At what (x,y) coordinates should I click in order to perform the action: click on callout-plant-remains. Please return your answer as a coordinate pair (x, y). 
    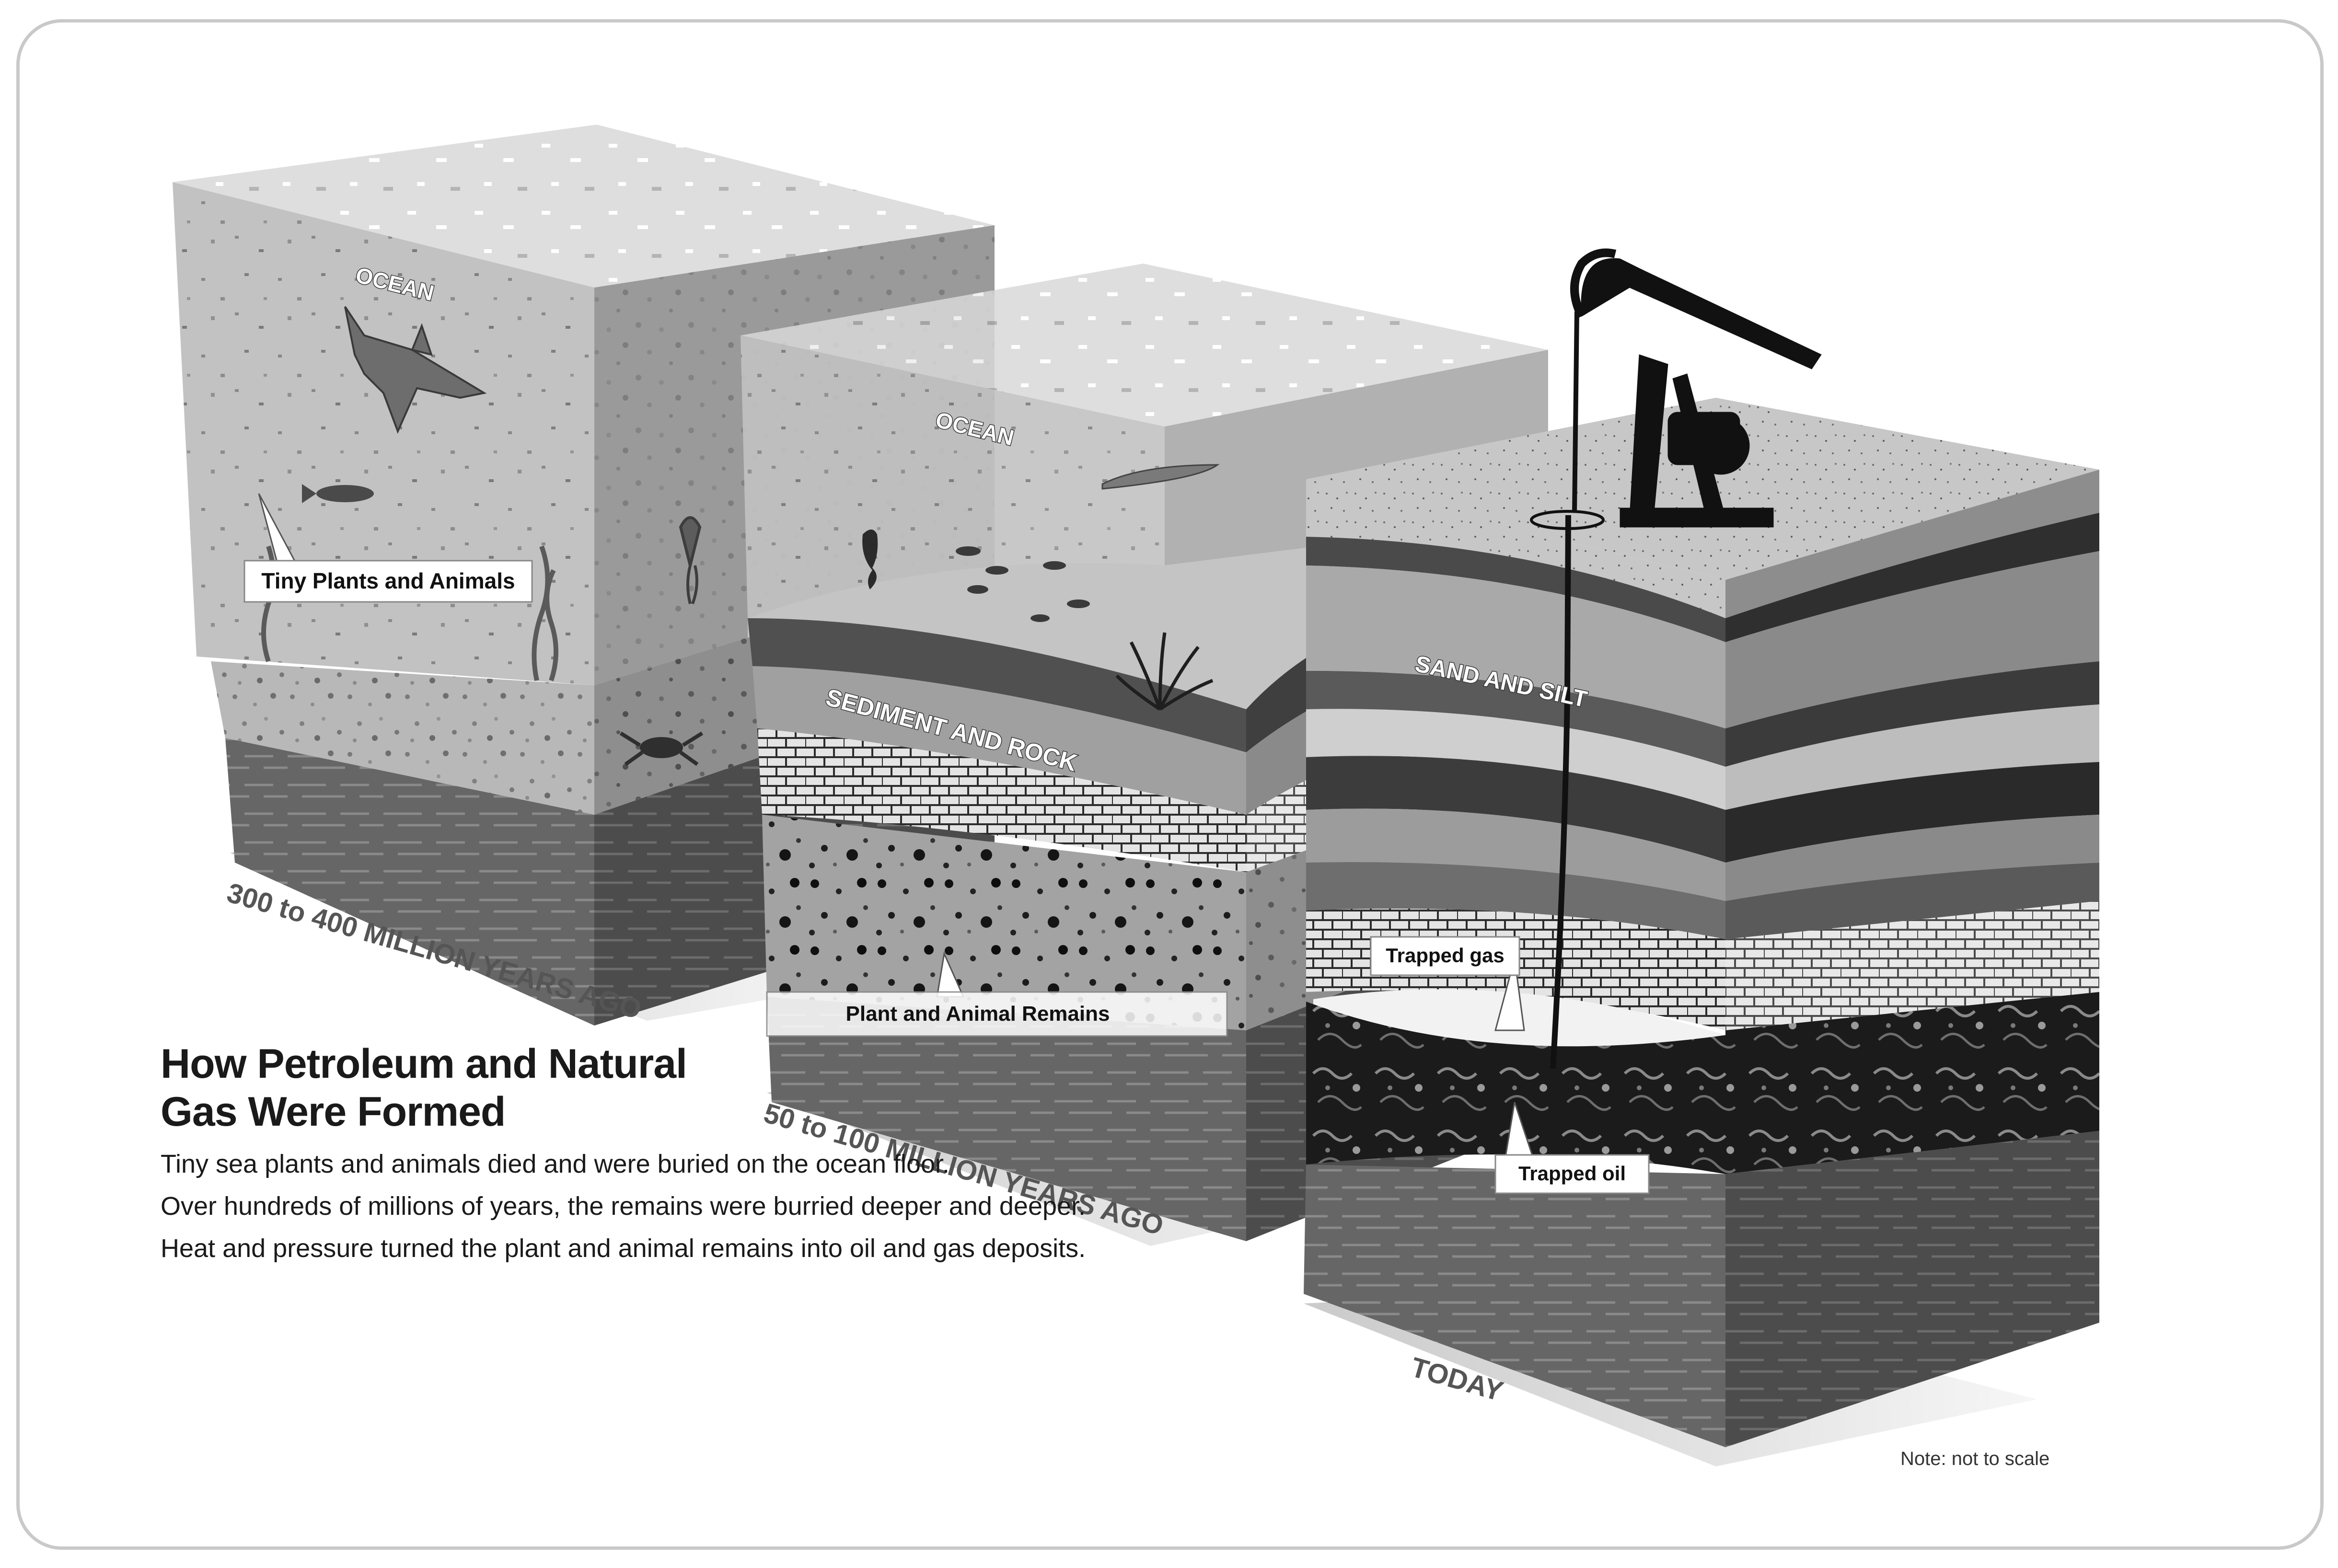
    Looking at the image, I should click on (997, 1014).